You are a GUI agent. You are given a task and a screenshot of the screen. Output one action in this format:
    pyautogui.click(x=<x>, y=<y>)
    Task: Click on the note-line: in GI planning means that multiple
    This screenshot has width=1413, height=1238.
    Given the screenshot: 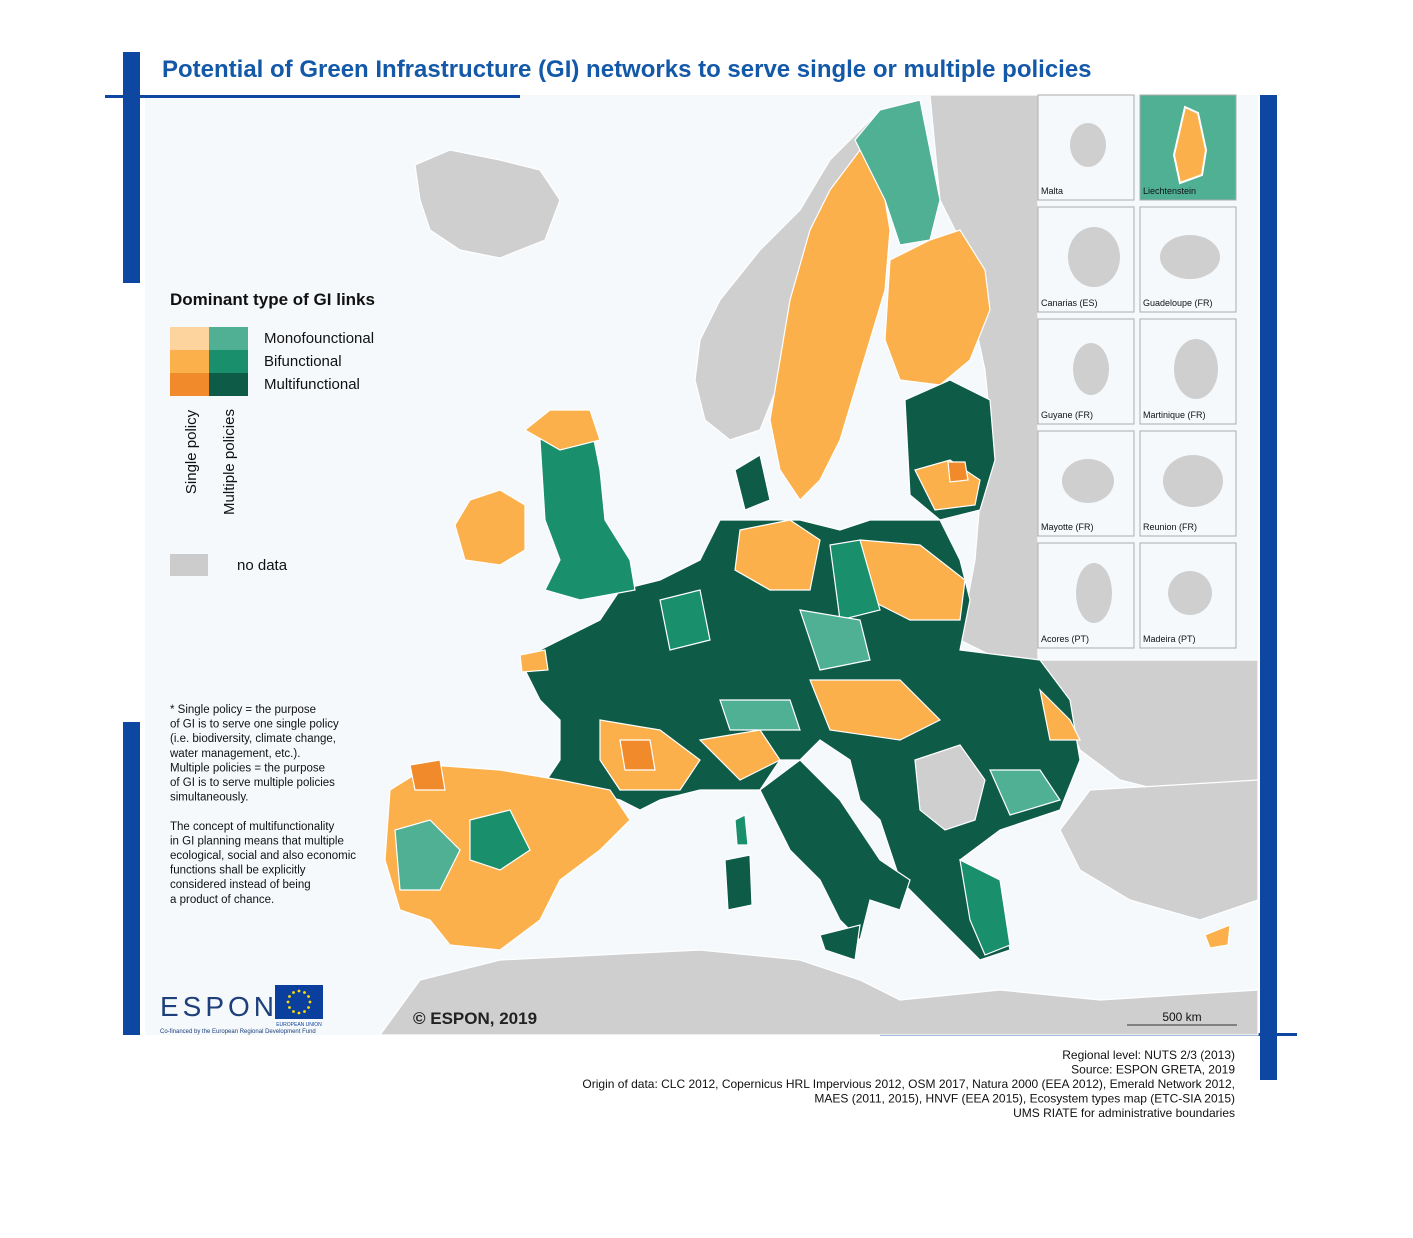 What is the action you would take?
    pyautogui.click(x=257, y=841)
    